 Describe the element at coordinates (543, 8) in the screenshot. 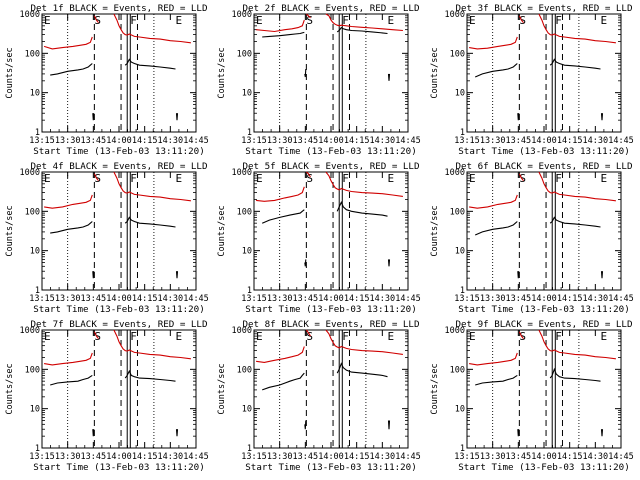

I see `panel-title: Det 3f BLACK = Events, RED = LLD` at that location.